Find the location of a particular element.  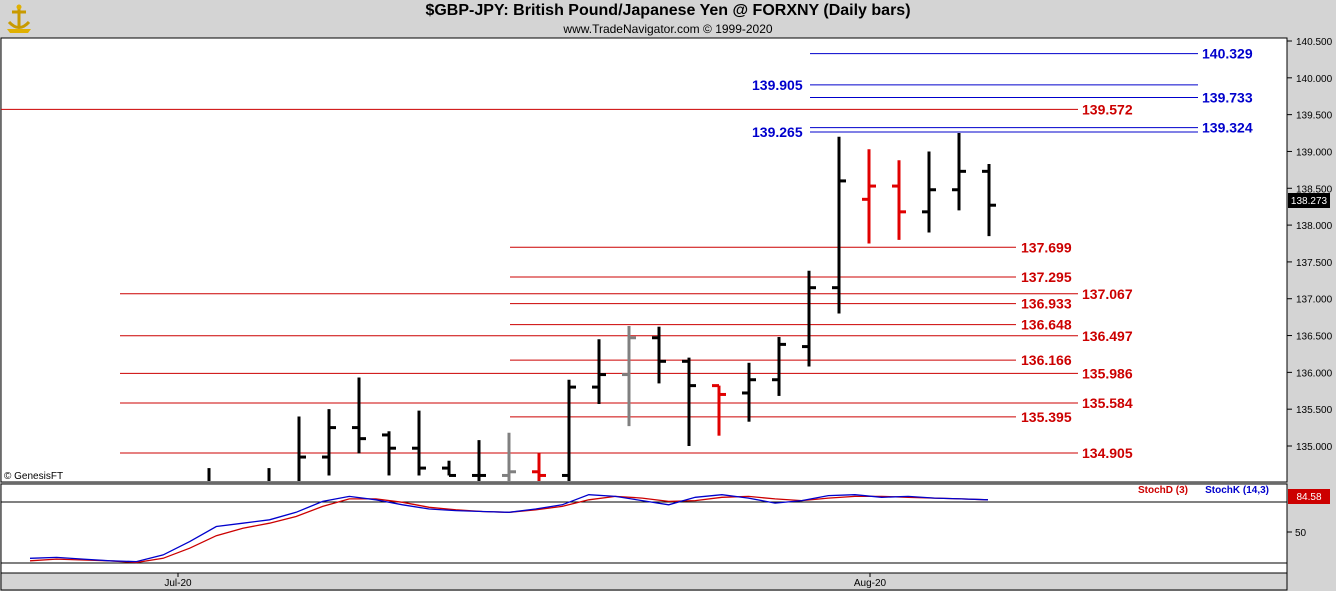

blue-levels: 140.329 139.905 139.733 139.324 139.265 is located at coordinates (1002, 93).